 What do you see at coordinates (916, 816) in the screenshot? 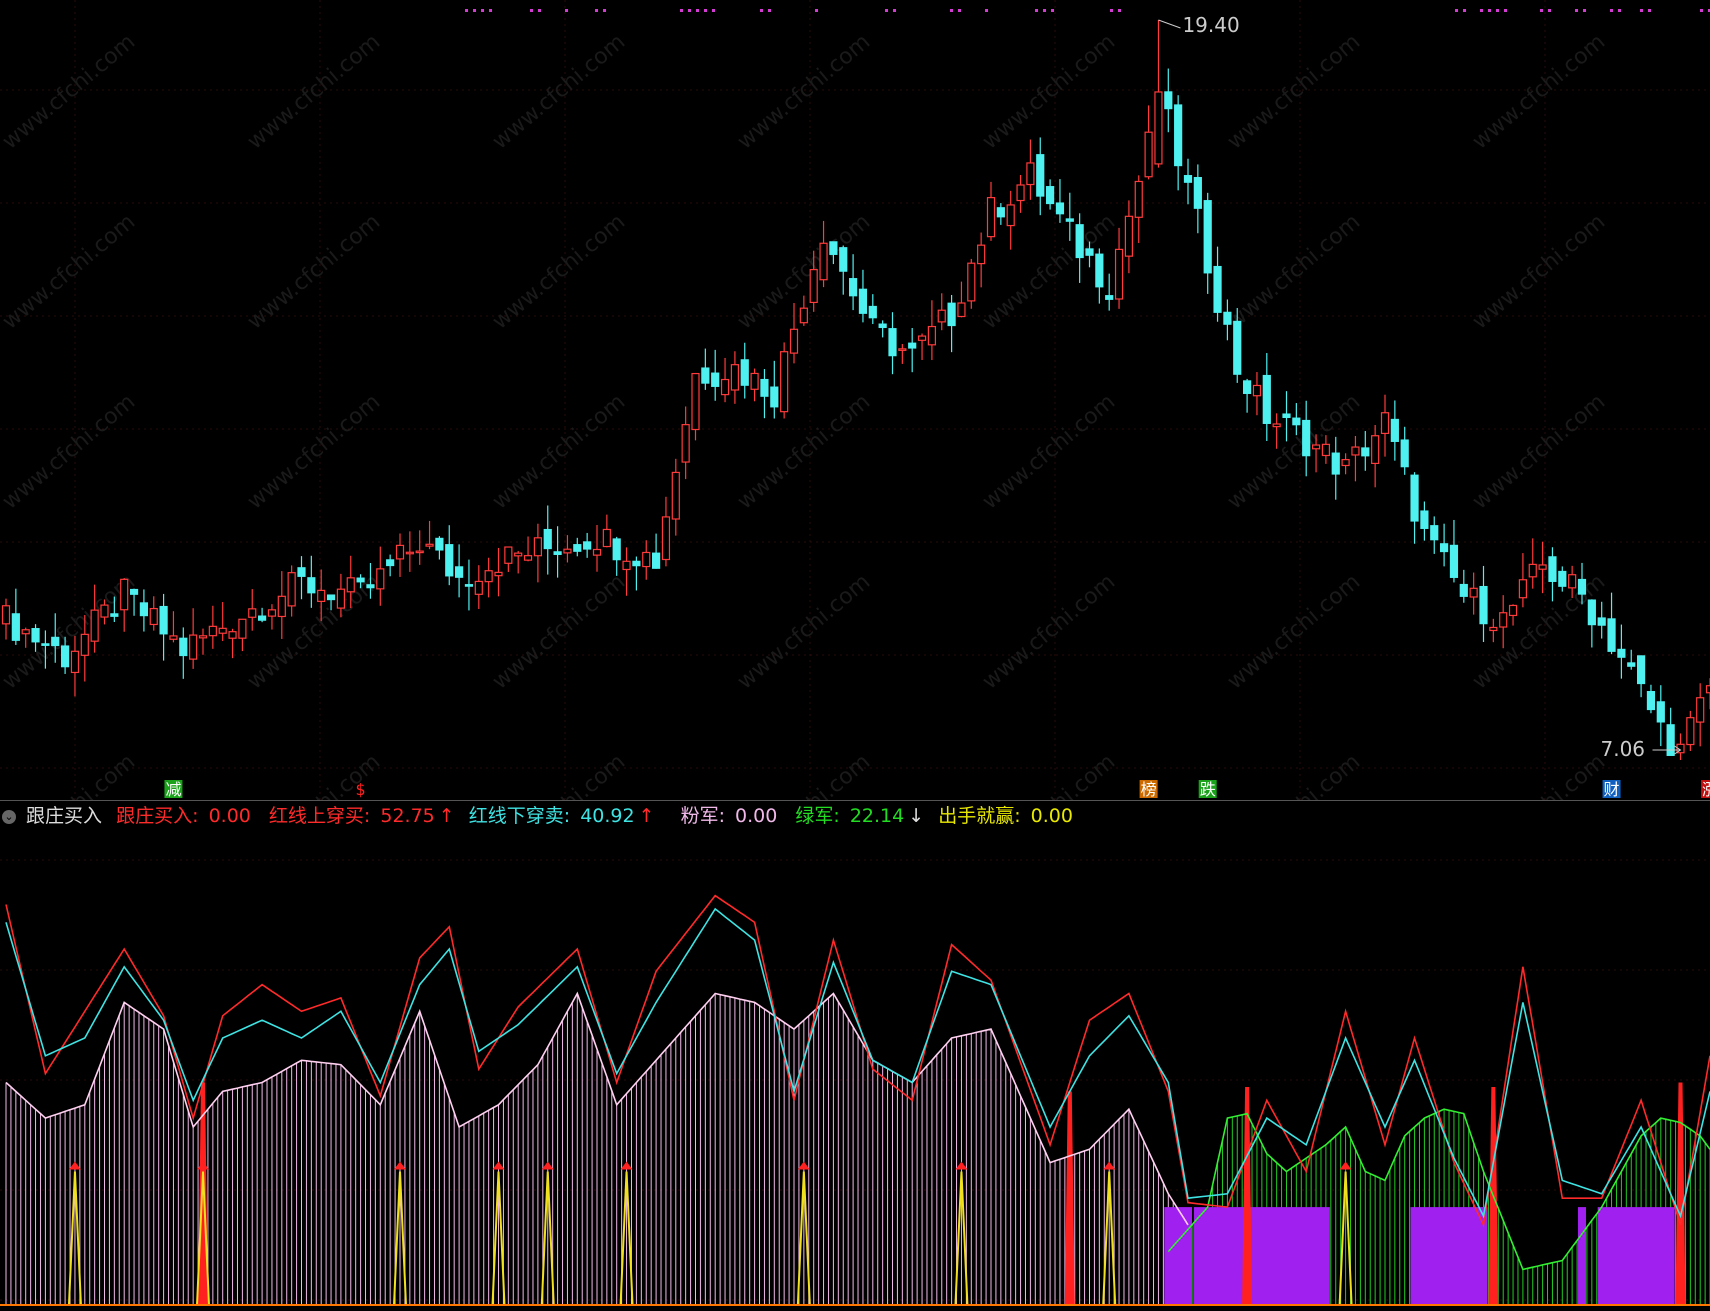
I see `legend-arrow-icon: ↓` at bounding box center [916, 816].